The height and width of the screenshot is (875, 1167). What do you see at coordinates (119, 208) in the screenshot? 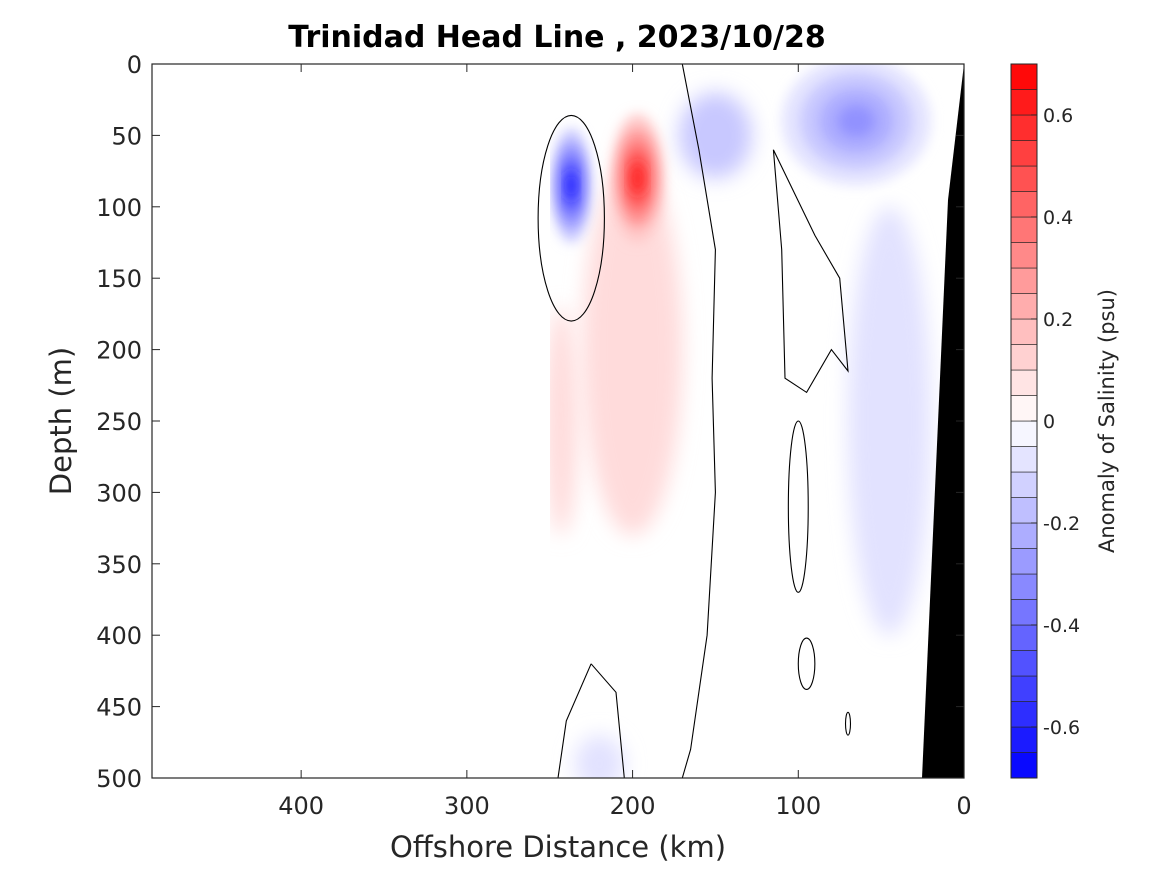
I see `y-tick-label: 100` at bounding box center [119, 208].